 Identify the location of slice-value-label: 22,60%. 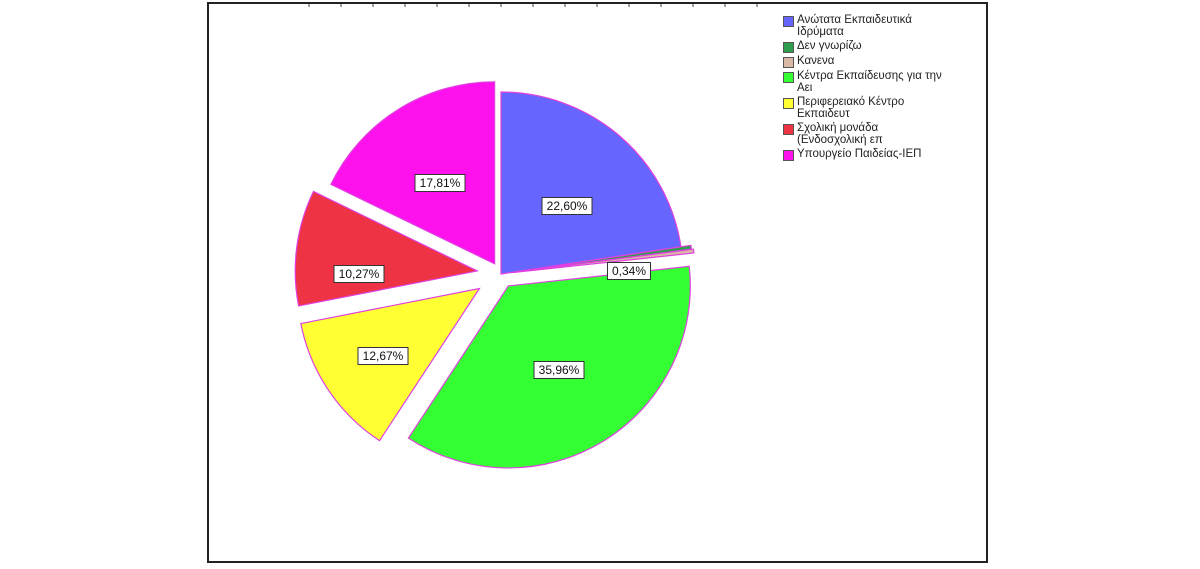
(567, 206).